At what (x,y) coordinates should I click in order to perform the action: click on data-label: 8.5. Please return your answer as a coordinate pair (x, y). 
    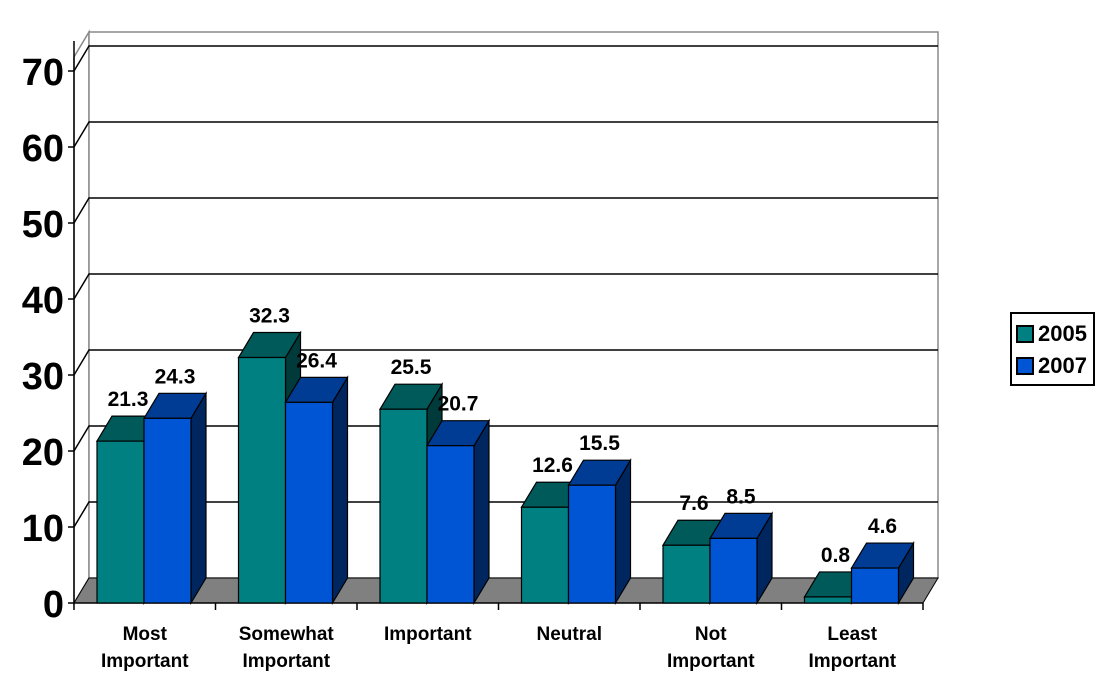
    Looking at the image, I should click on (741, 496).